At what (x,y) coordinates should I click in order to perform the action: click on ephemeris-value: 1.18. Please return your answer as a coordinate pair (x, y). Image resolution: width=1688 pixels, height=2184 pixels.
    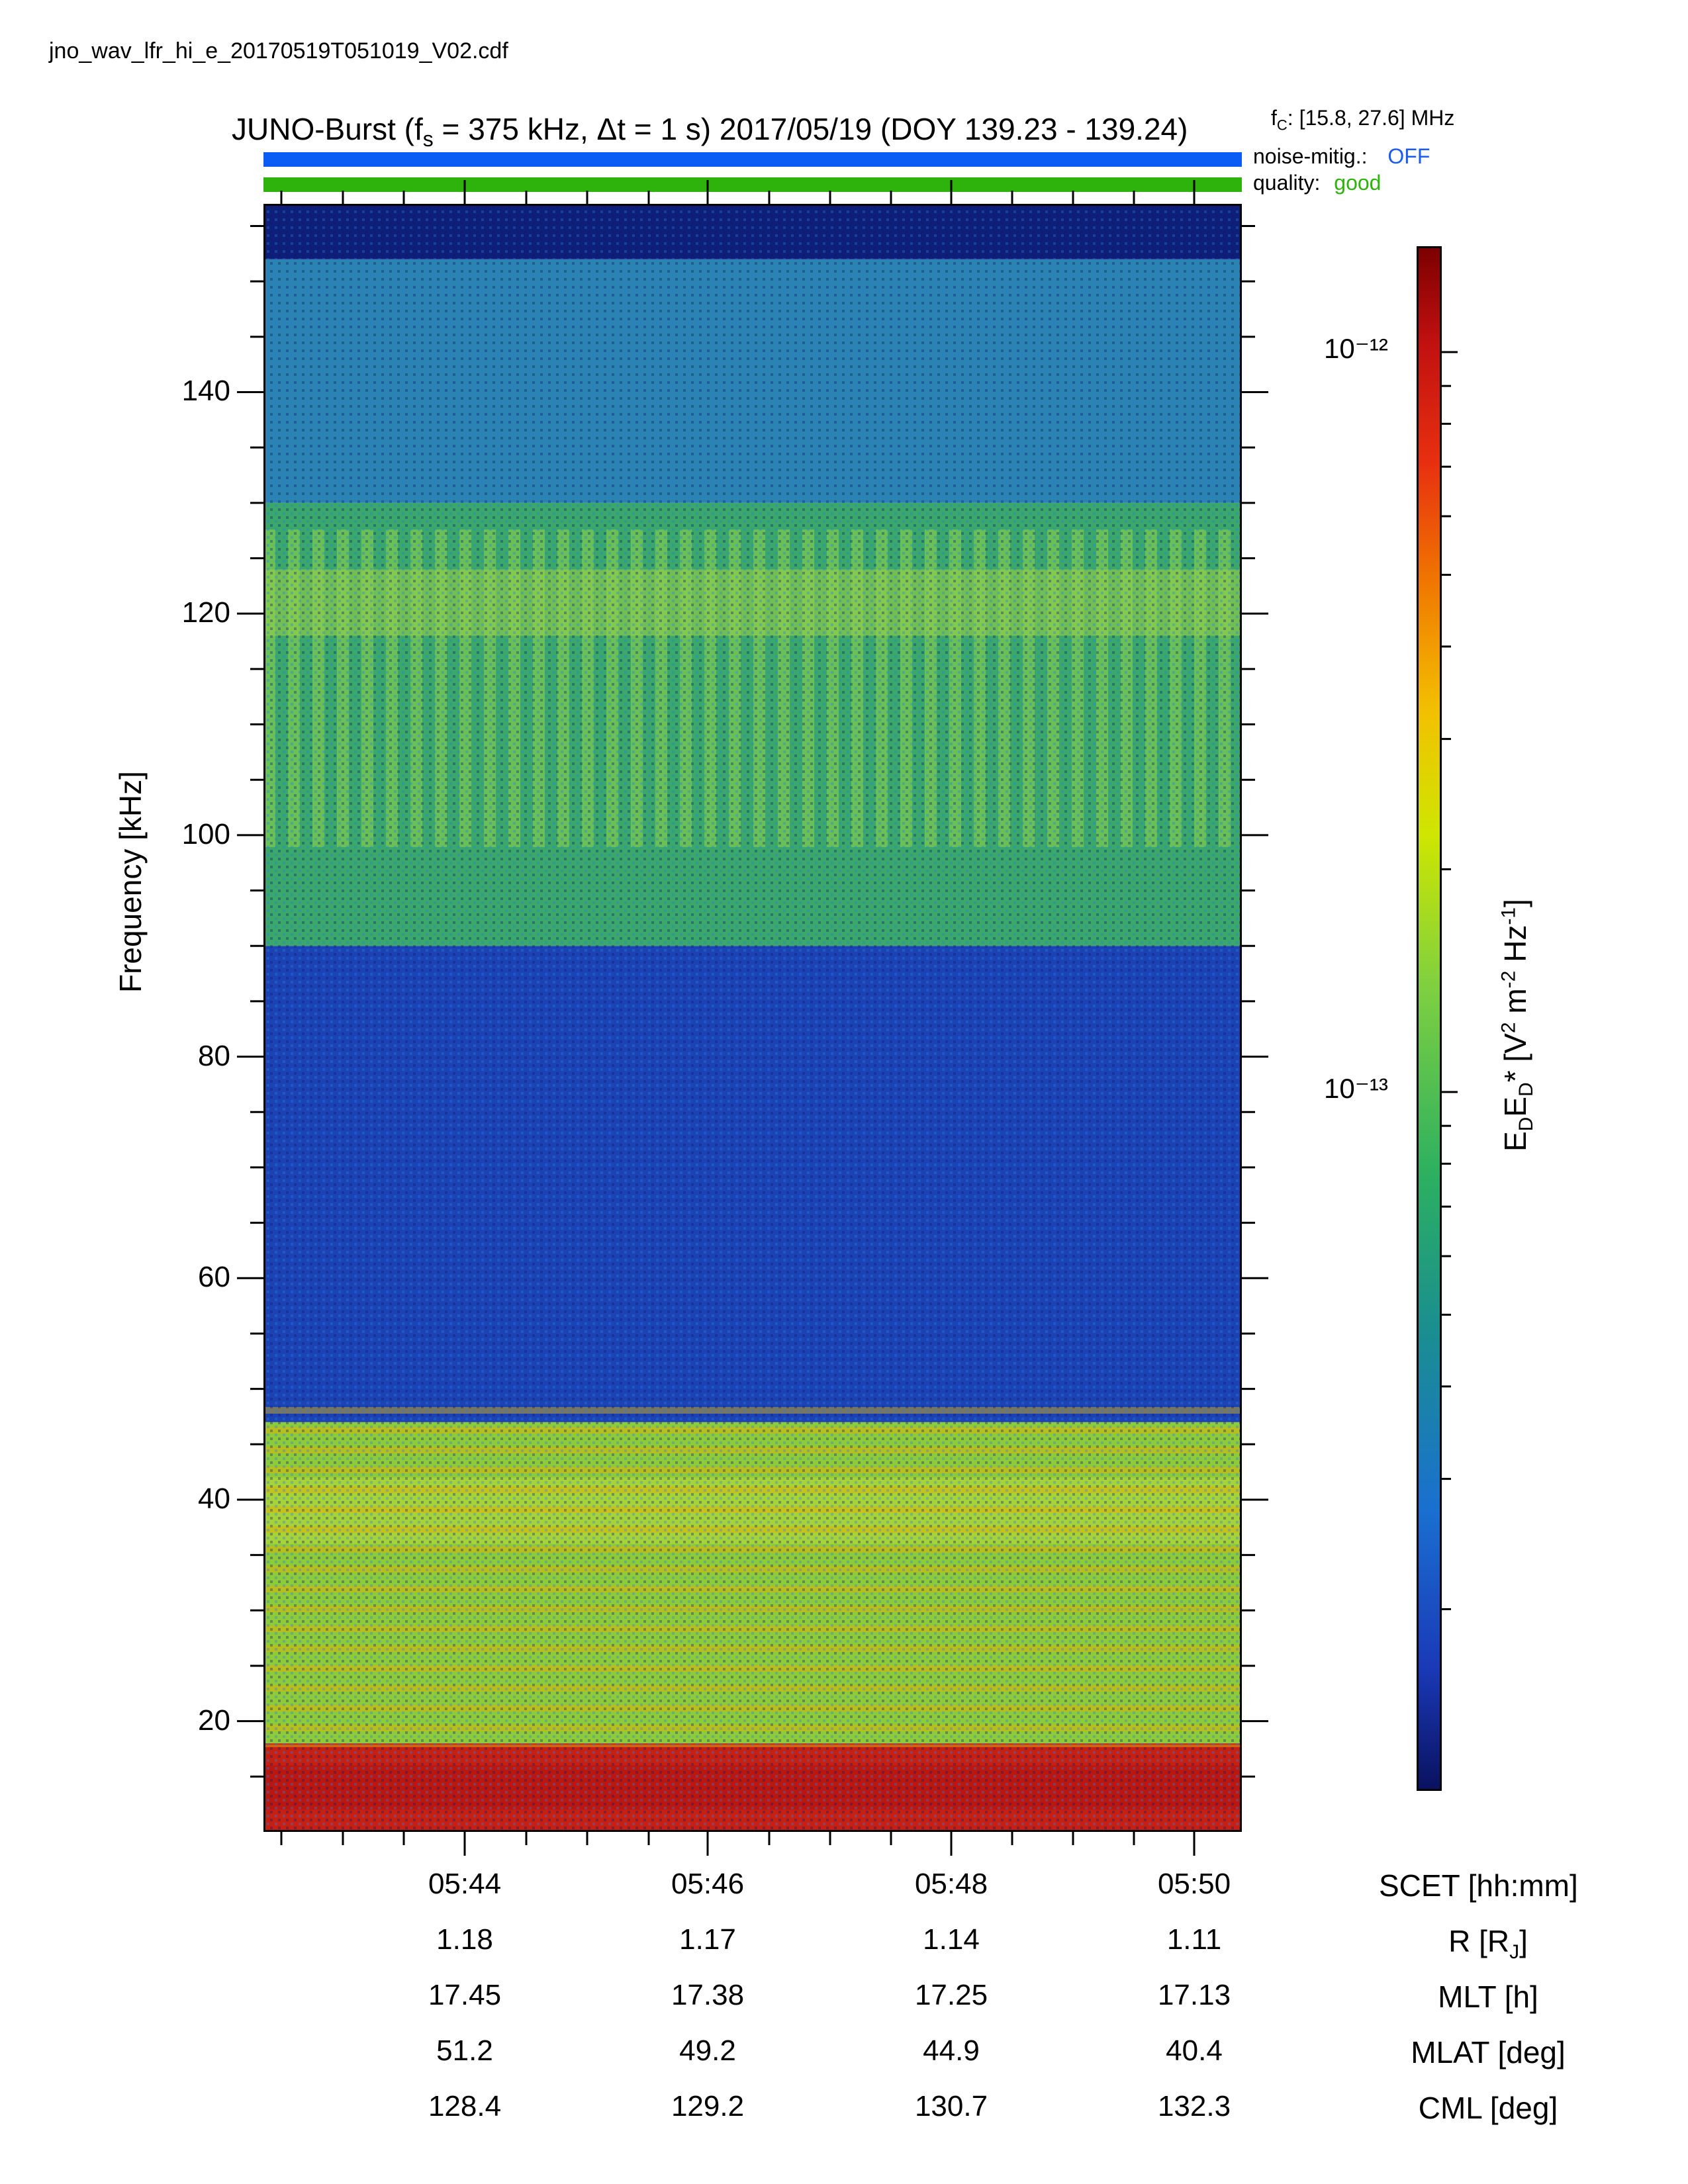
    Looking at the image, I should click on (464, 1940).